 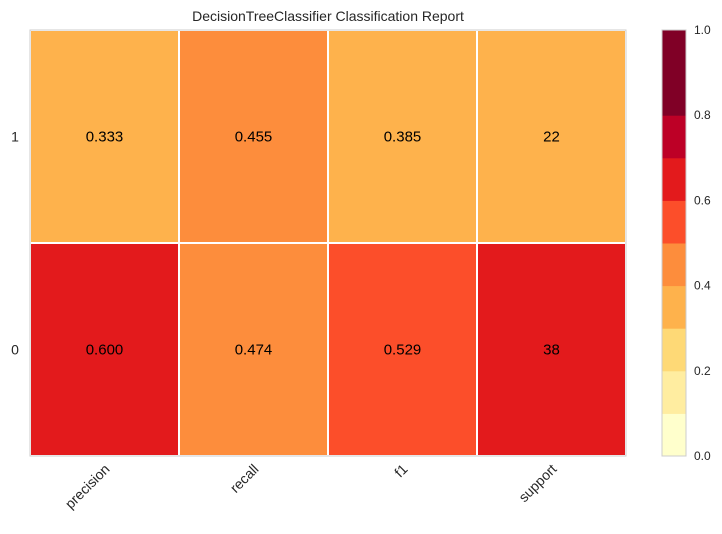 I want to click on cell-value-label: 0.600, so click(x=105, y=350).